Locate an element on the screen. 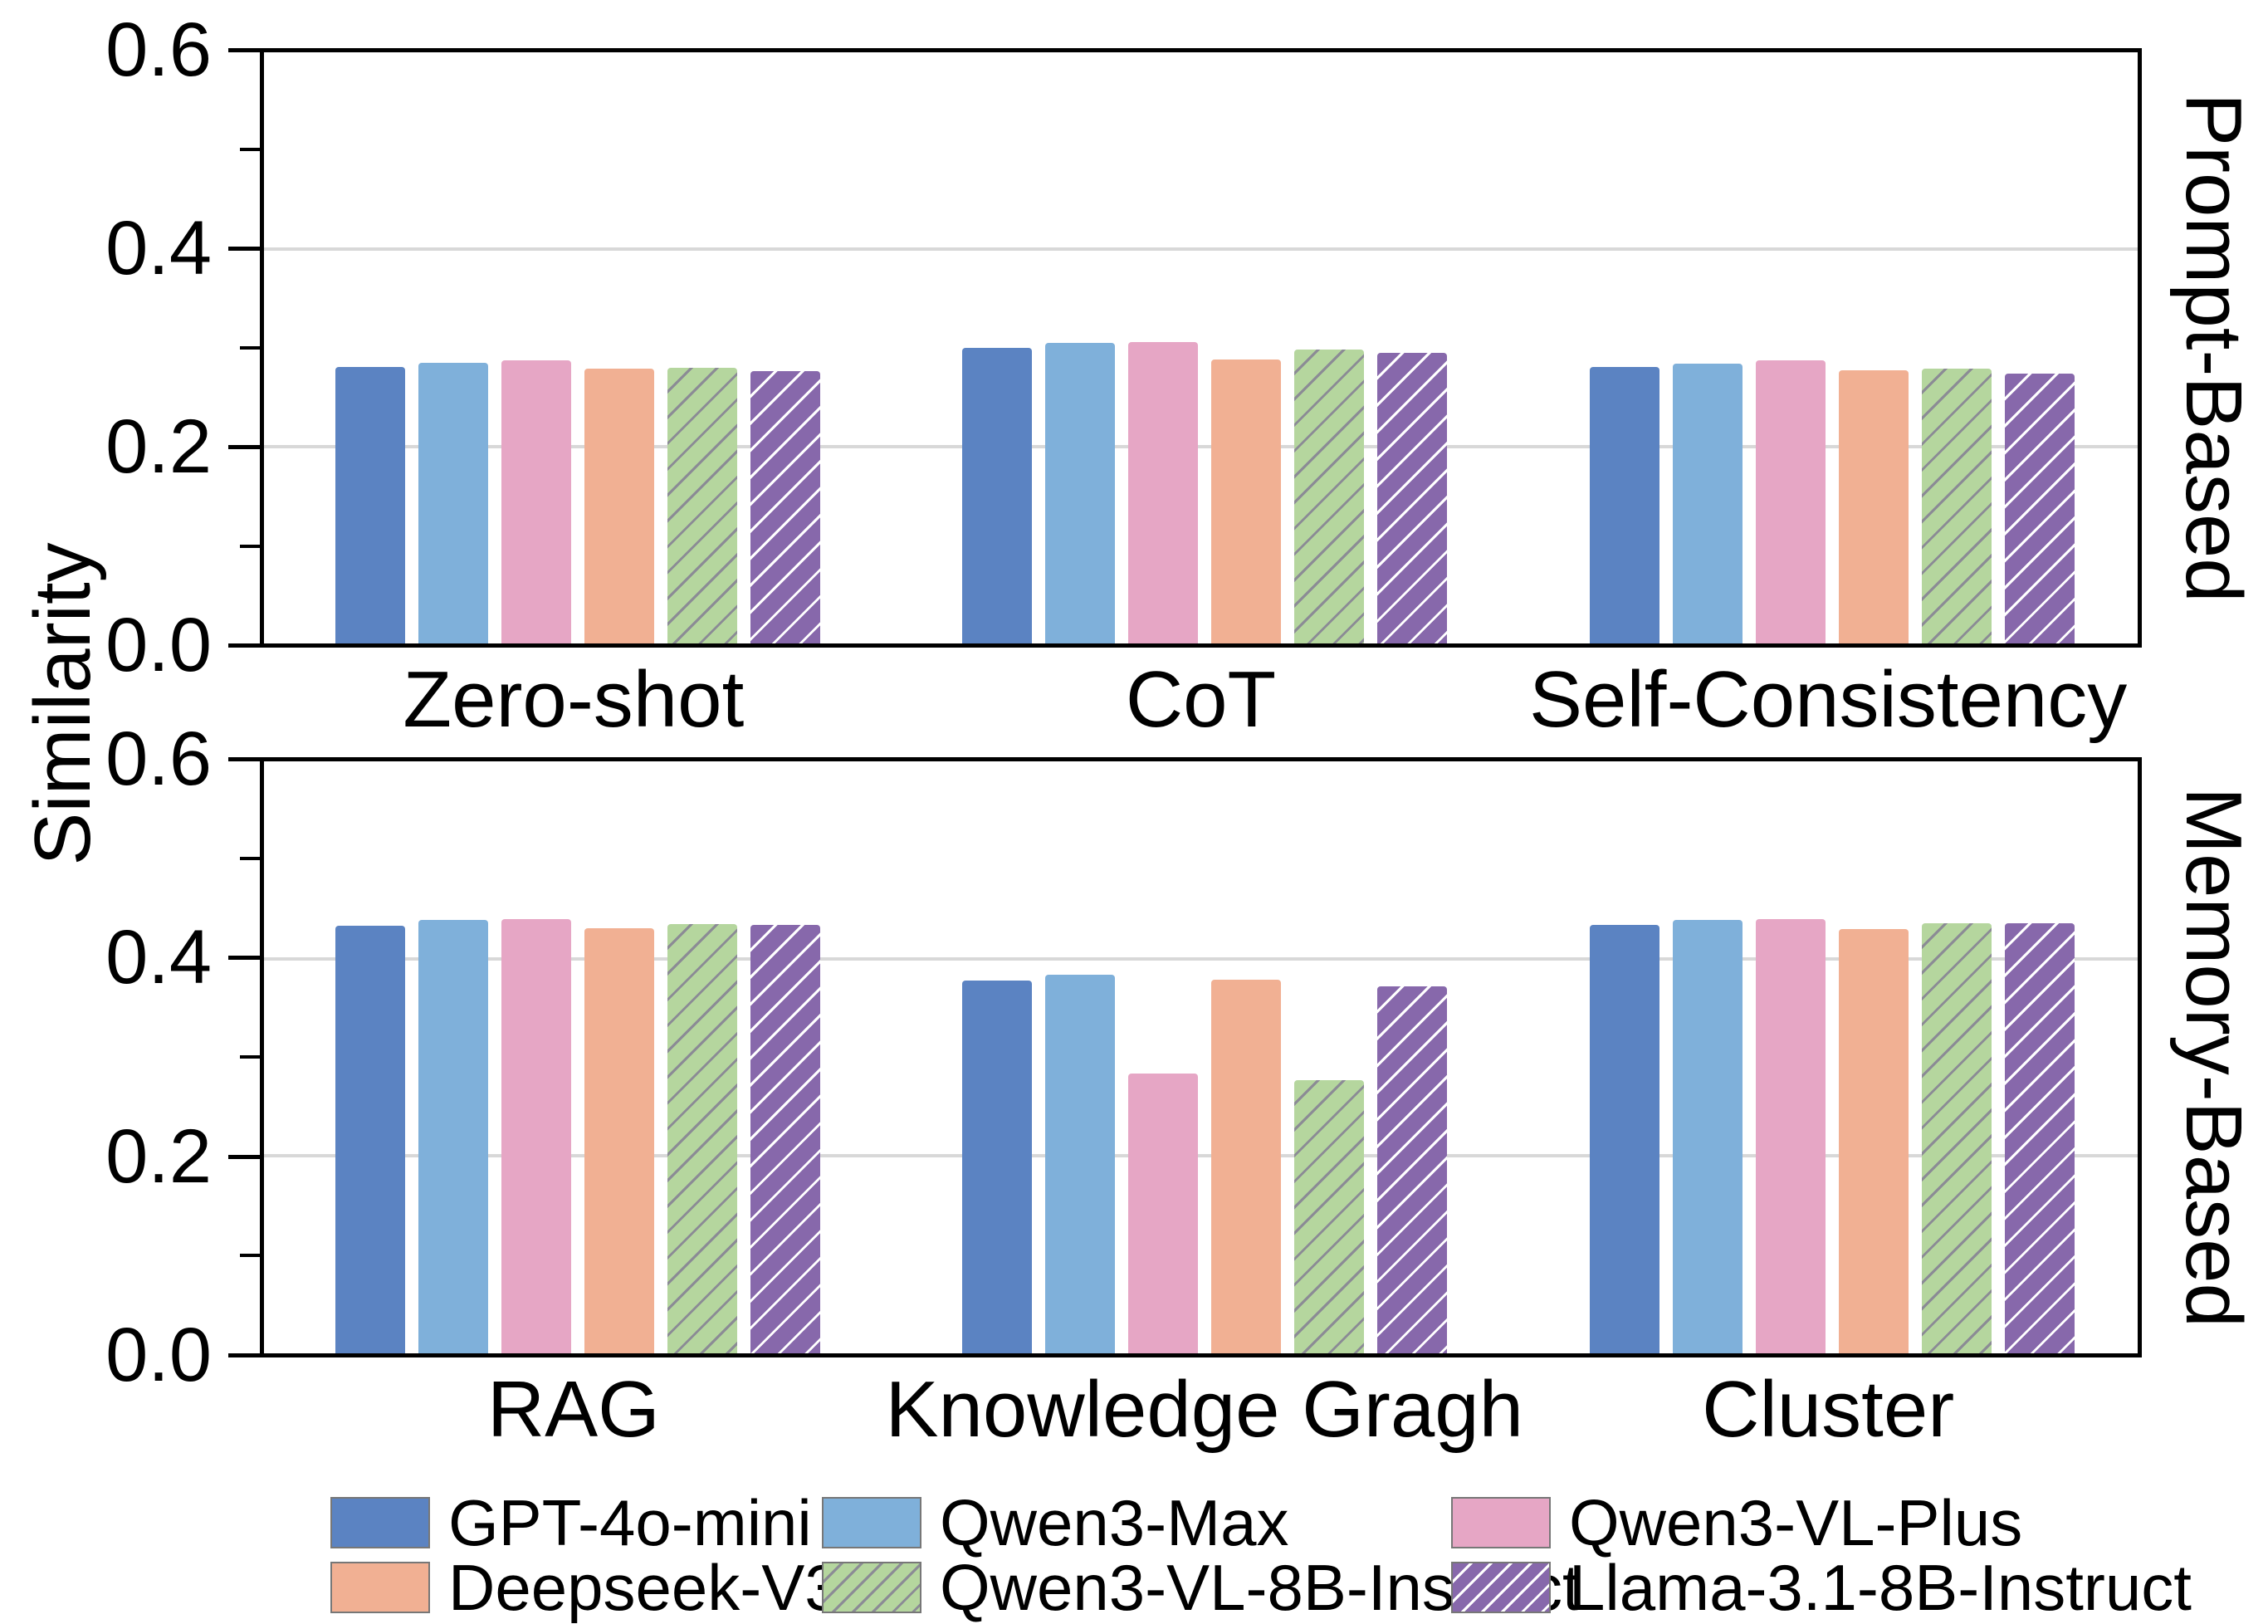 The width and height of the screenshot is (2268, 1624). bar-Qwen3-VL-Plus-Zero-shot is located at coordinates (536, 501).